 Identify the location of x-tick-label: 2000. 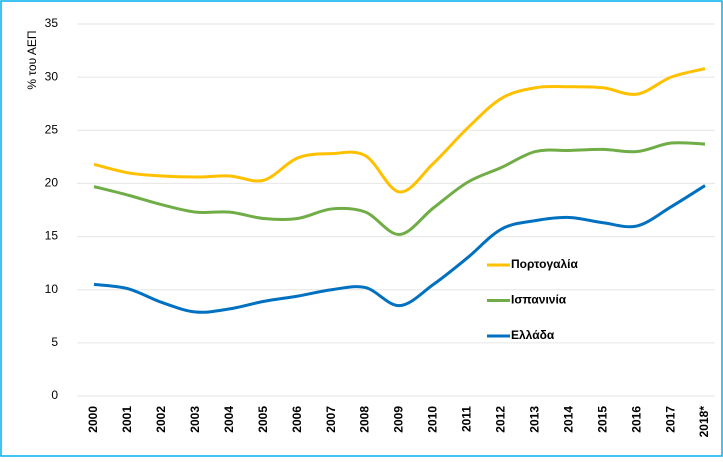
(93, 419).